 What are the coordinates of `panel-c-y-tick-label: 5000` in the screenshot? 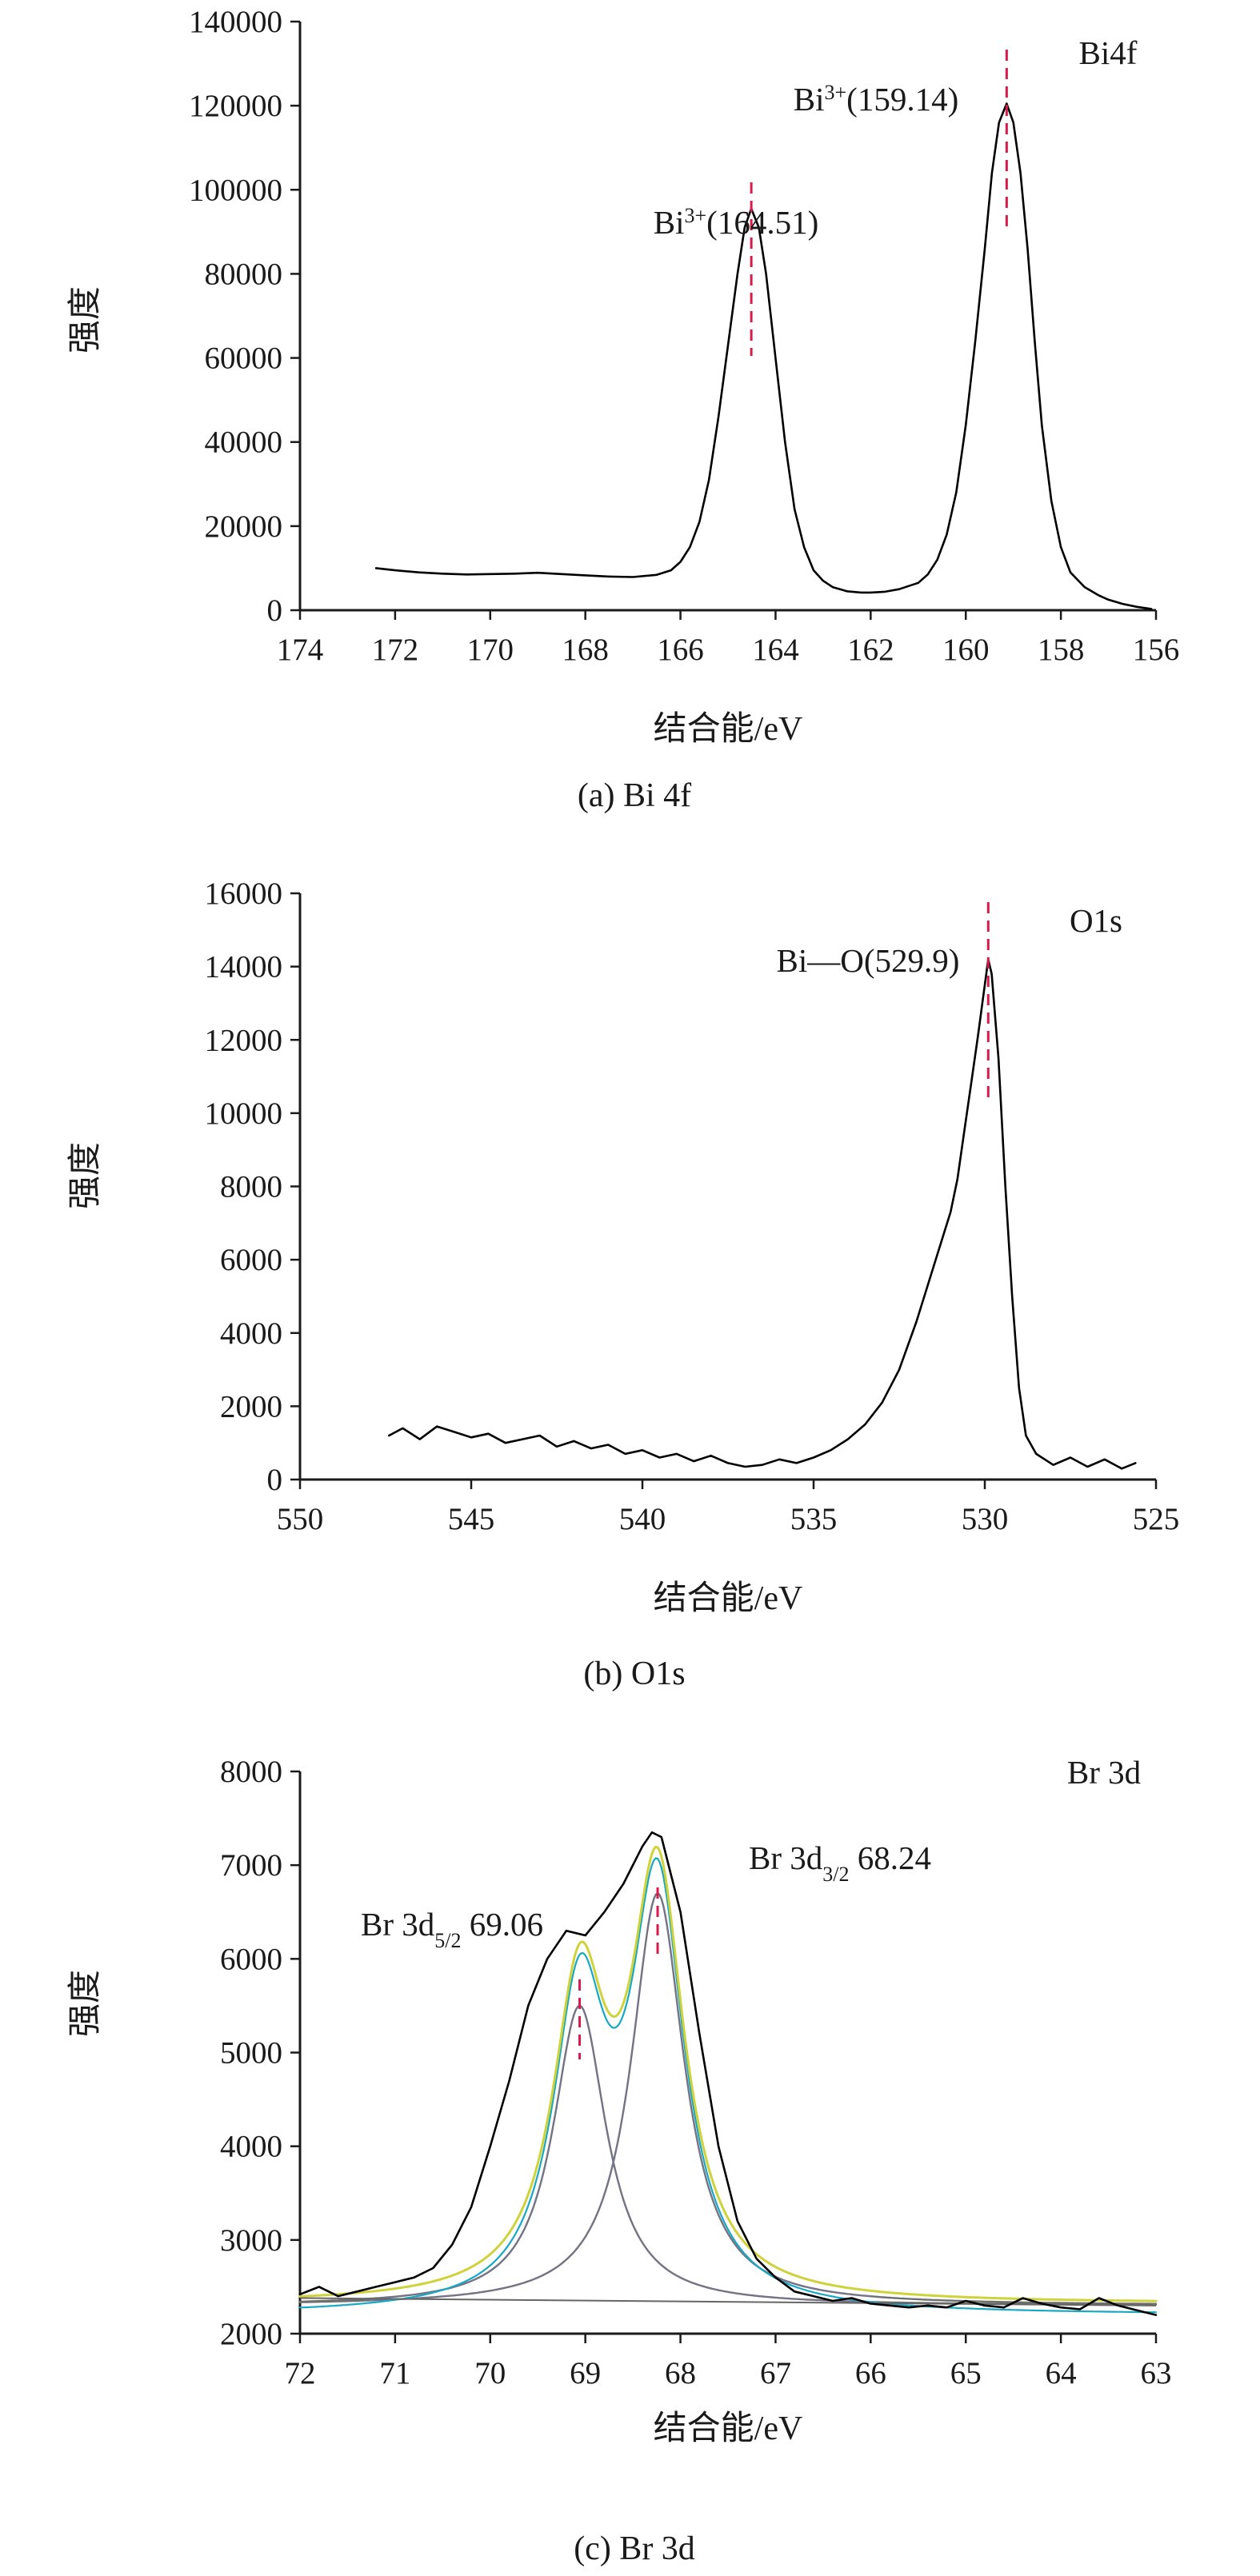 It's located at (251, 2054).